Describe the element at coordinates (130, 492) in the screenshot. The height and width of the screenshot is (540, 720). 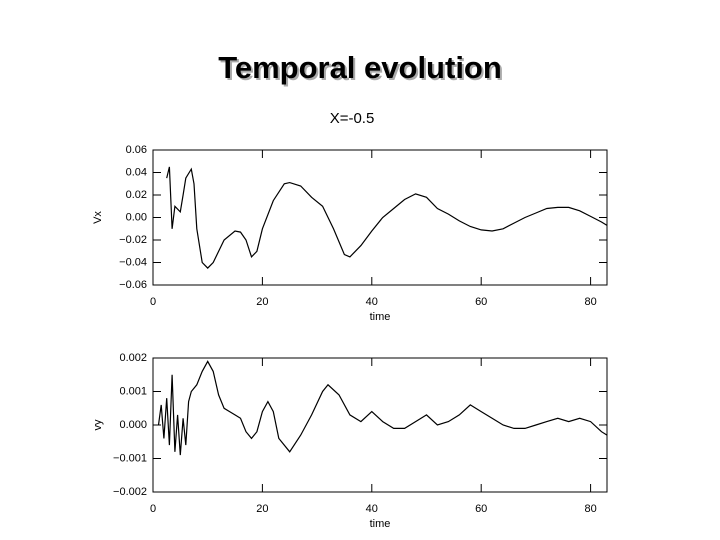
I see `y-tick-label: −0.002` at that location.